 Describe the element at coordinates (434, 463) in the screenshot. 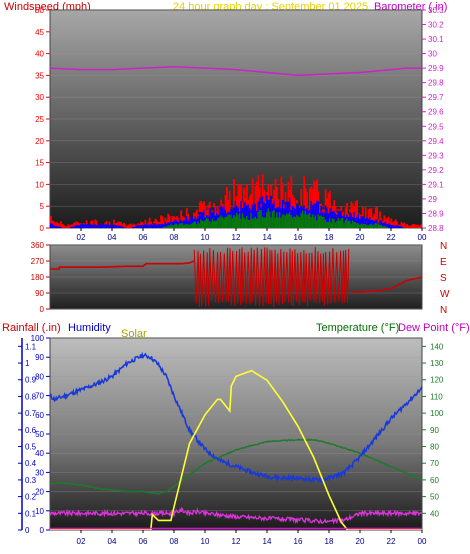

I see `temperature-tick-label: 70` at that location.